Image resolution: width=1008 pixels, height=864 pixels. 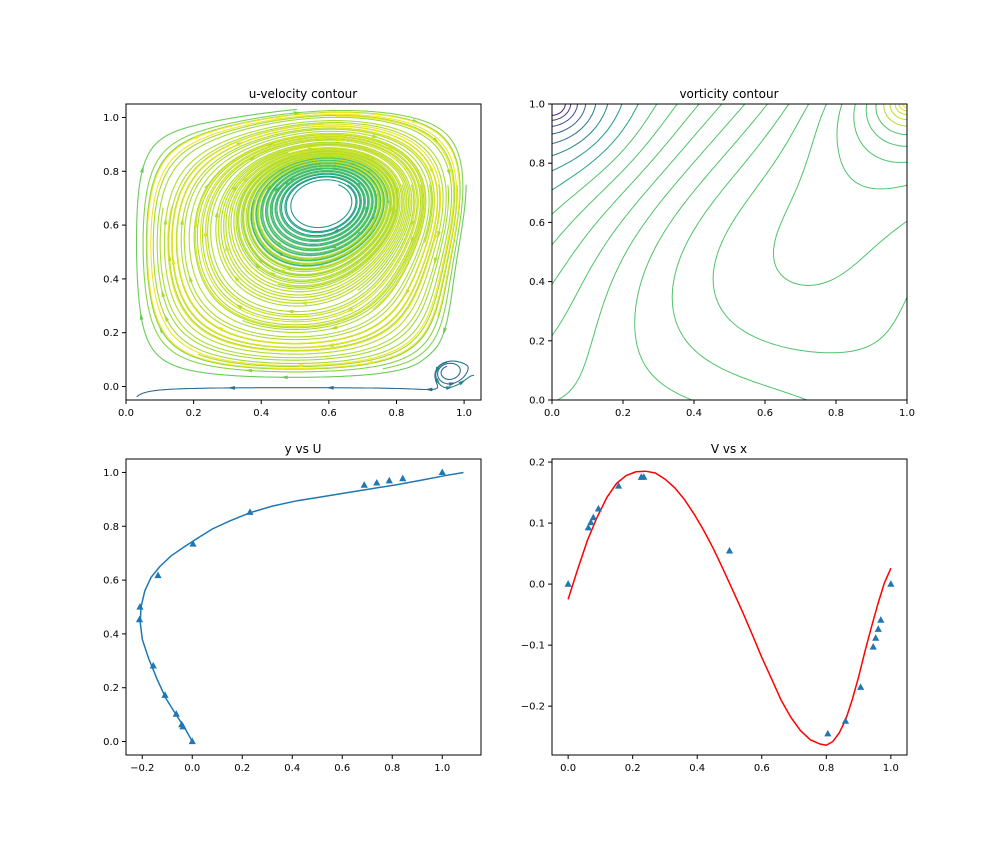 I want to click on series-line, so click(x=729, y=608).